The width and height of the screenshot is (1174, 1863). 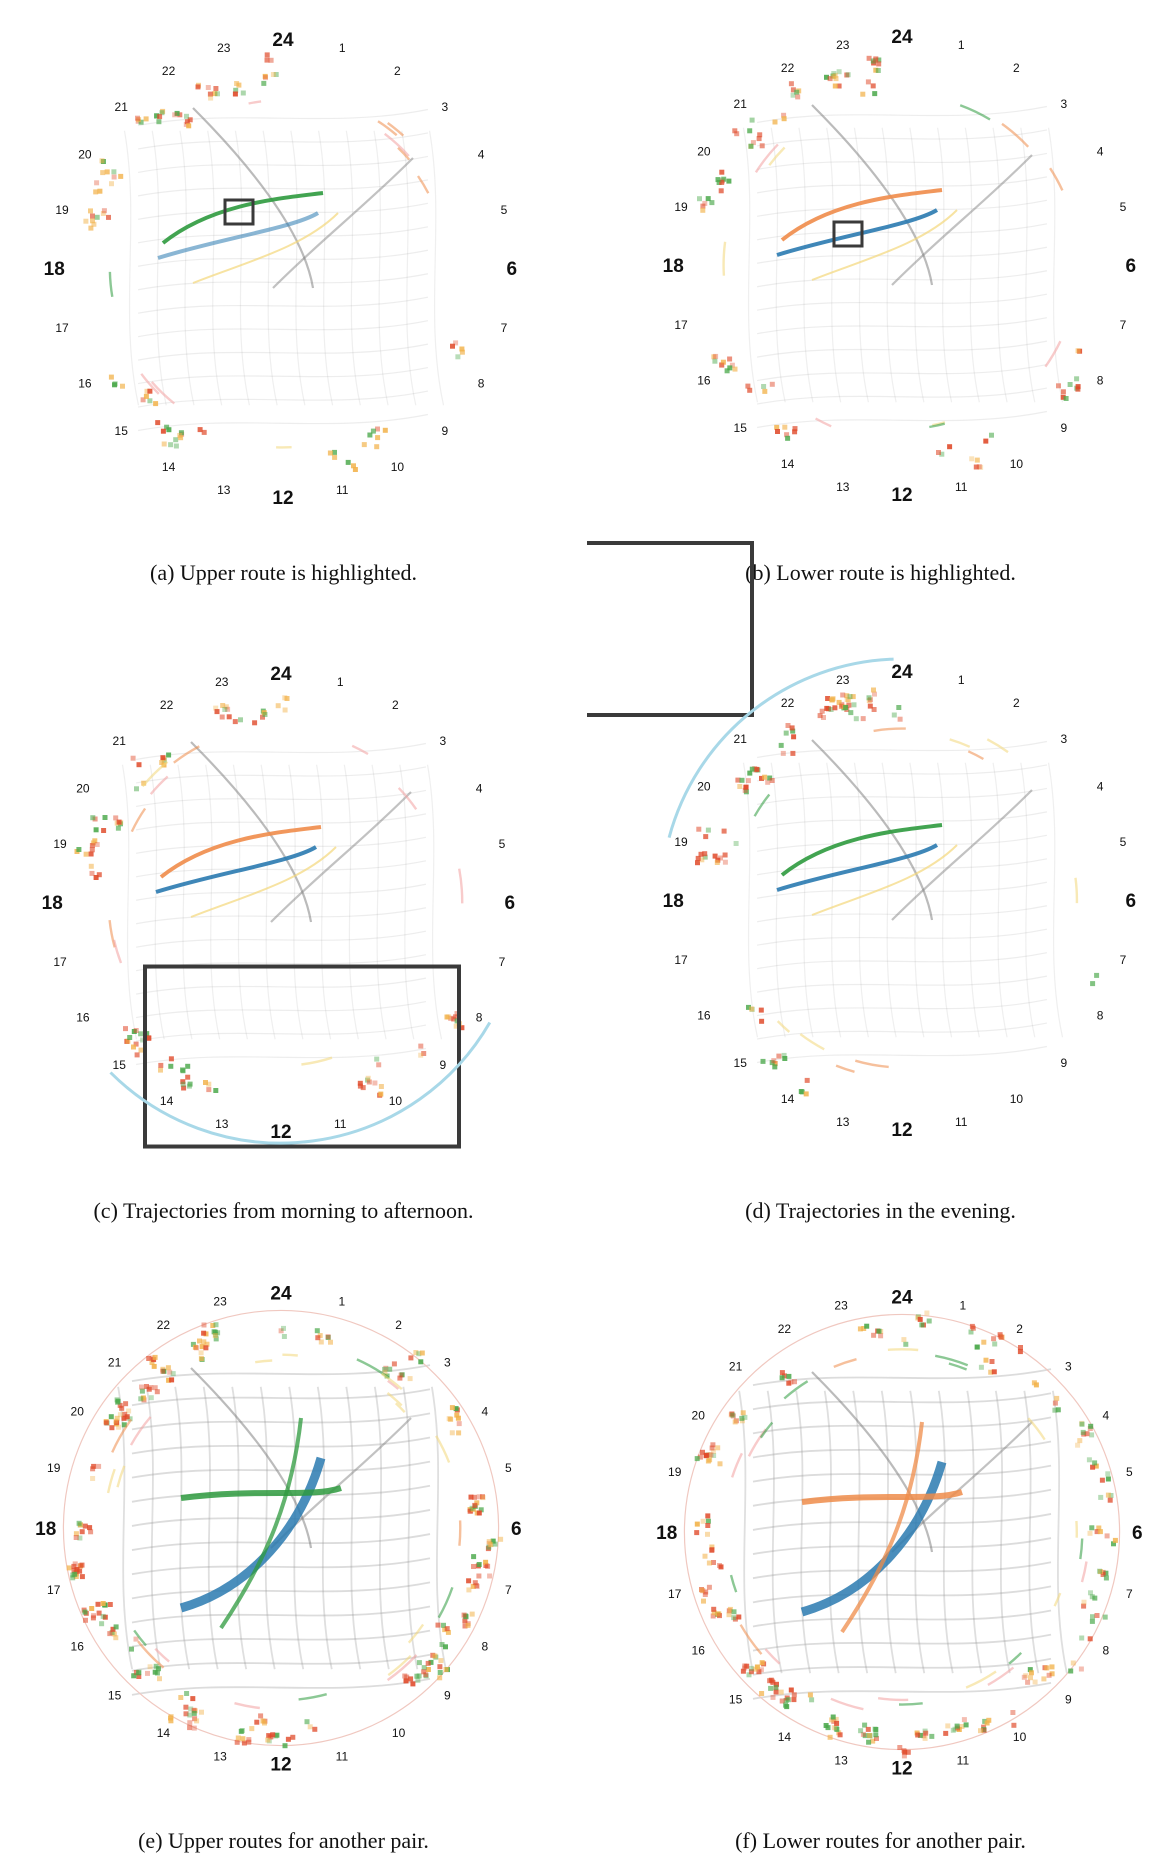 I want to click on hour-label-14: 14, so click(x=164, y=1733).